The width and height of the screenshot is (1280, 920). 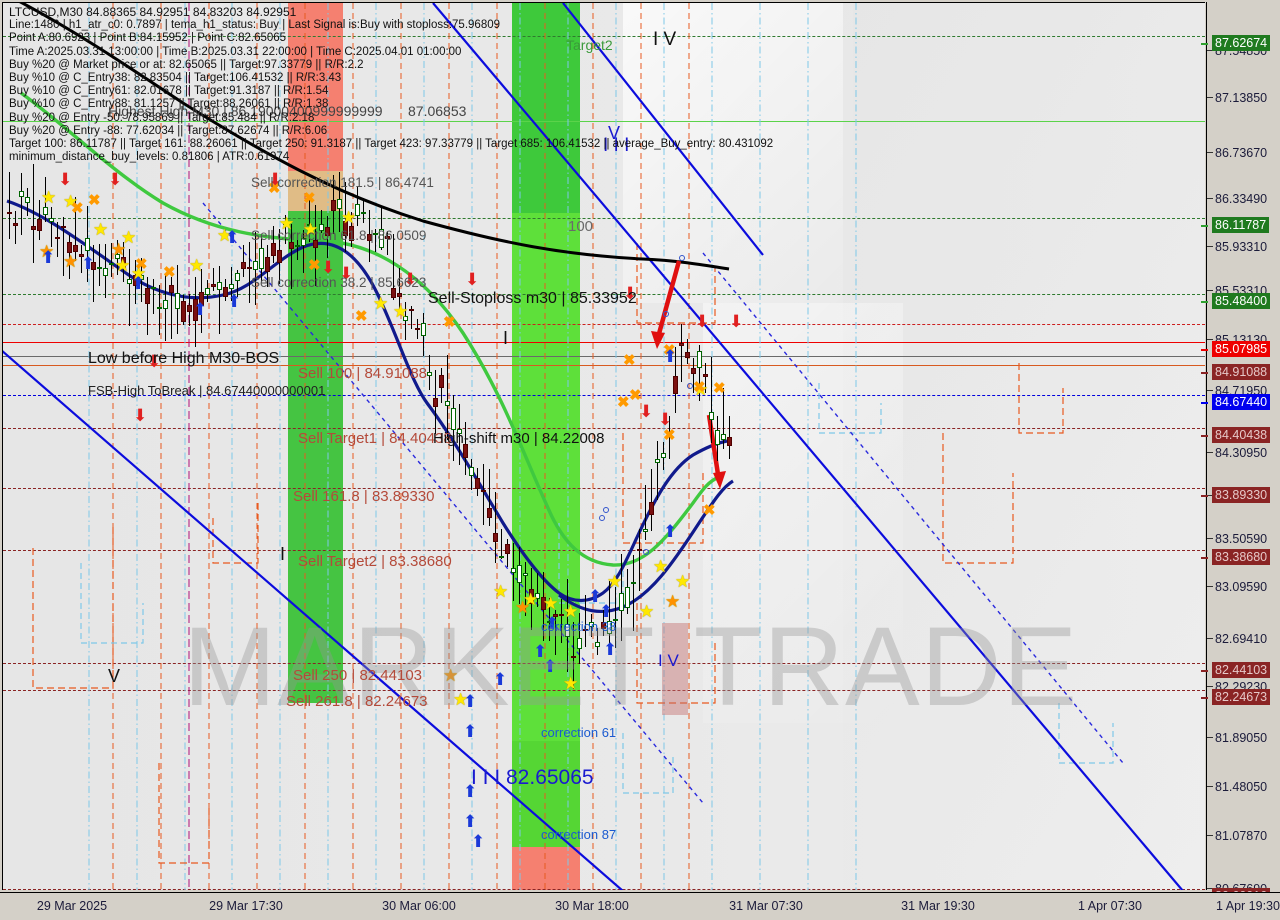 I want to click on price-highlight-6: 84.40438, so click(x=1241, y=435).